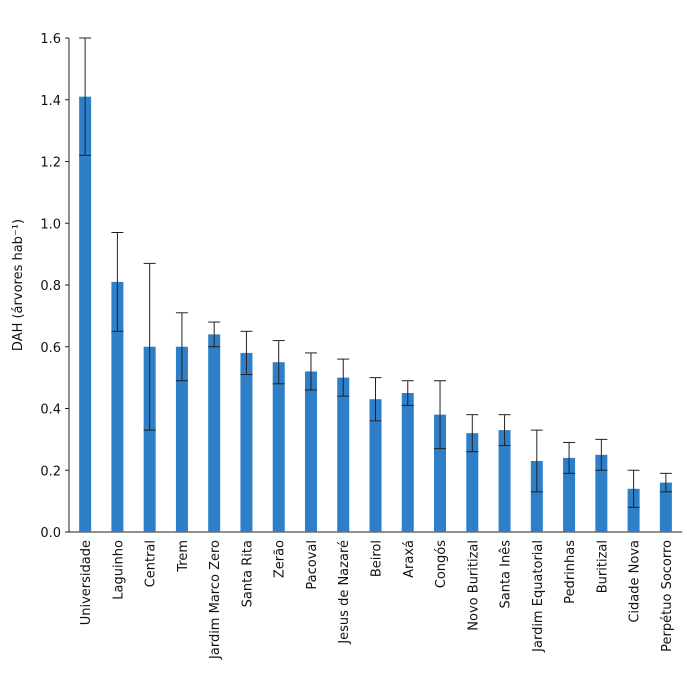 The image size is (687, 695). What do you see at coordinates (312, 565) in the screenshot?
I see `x-tick-label: Pacoval` at bounding box center [312, 565].